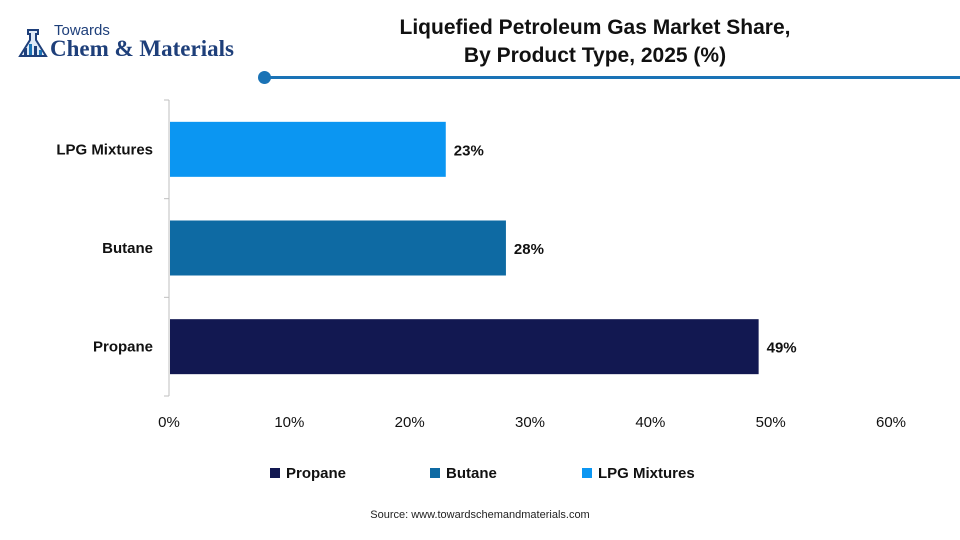 The height and width of the screenshot is (540, 960). I want to click on flask-logo-icon, so click(33, 43).